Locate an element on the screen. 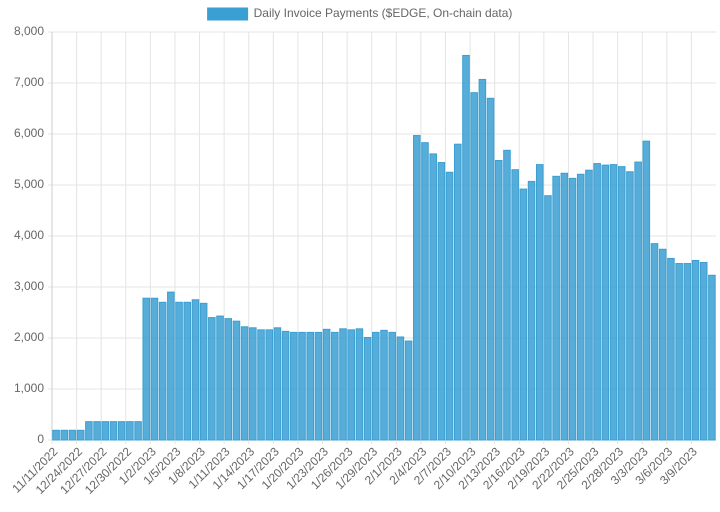 Image resolution: width=720 pixels, height=512 pixels. y-tick-label: 2,000 is located at coordinates (29, 337).